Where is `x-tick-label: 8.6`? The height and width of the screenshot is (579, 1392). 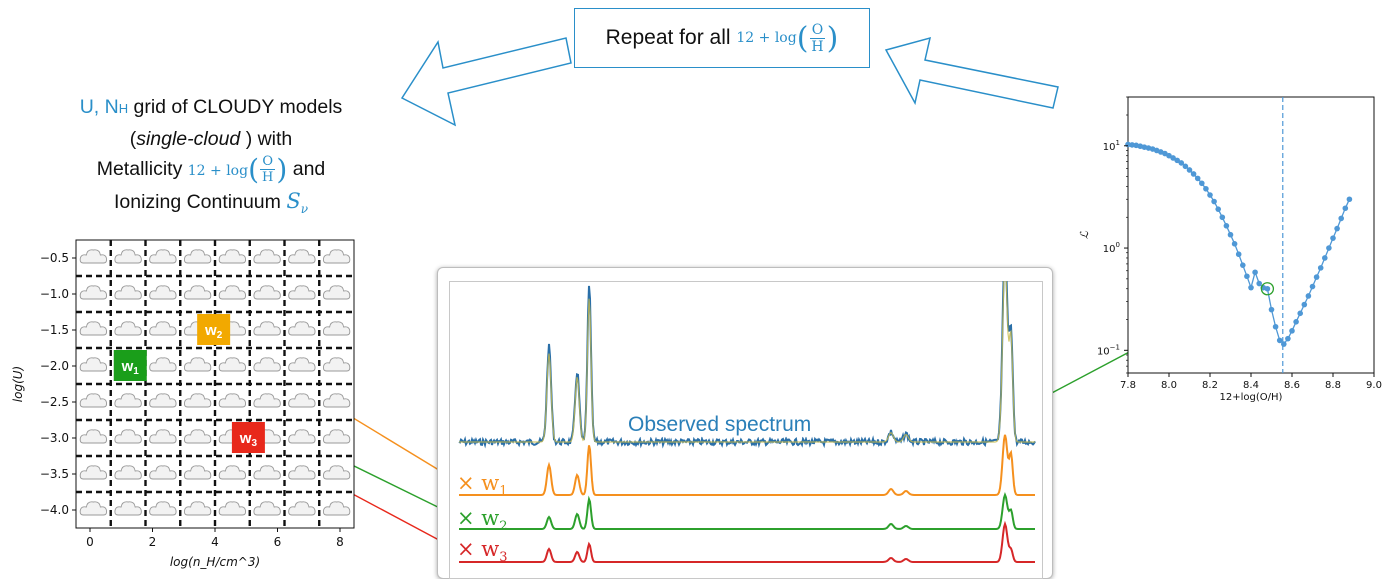
x-tick-label: 8.6 is located at coordinates (1292, 385).